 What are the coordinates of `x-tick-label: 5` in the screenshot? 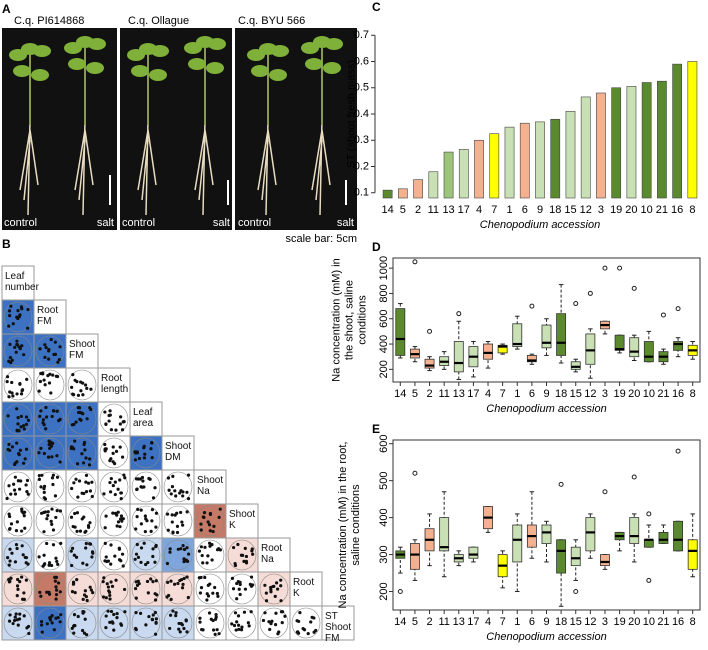 It's located at (403, 210).